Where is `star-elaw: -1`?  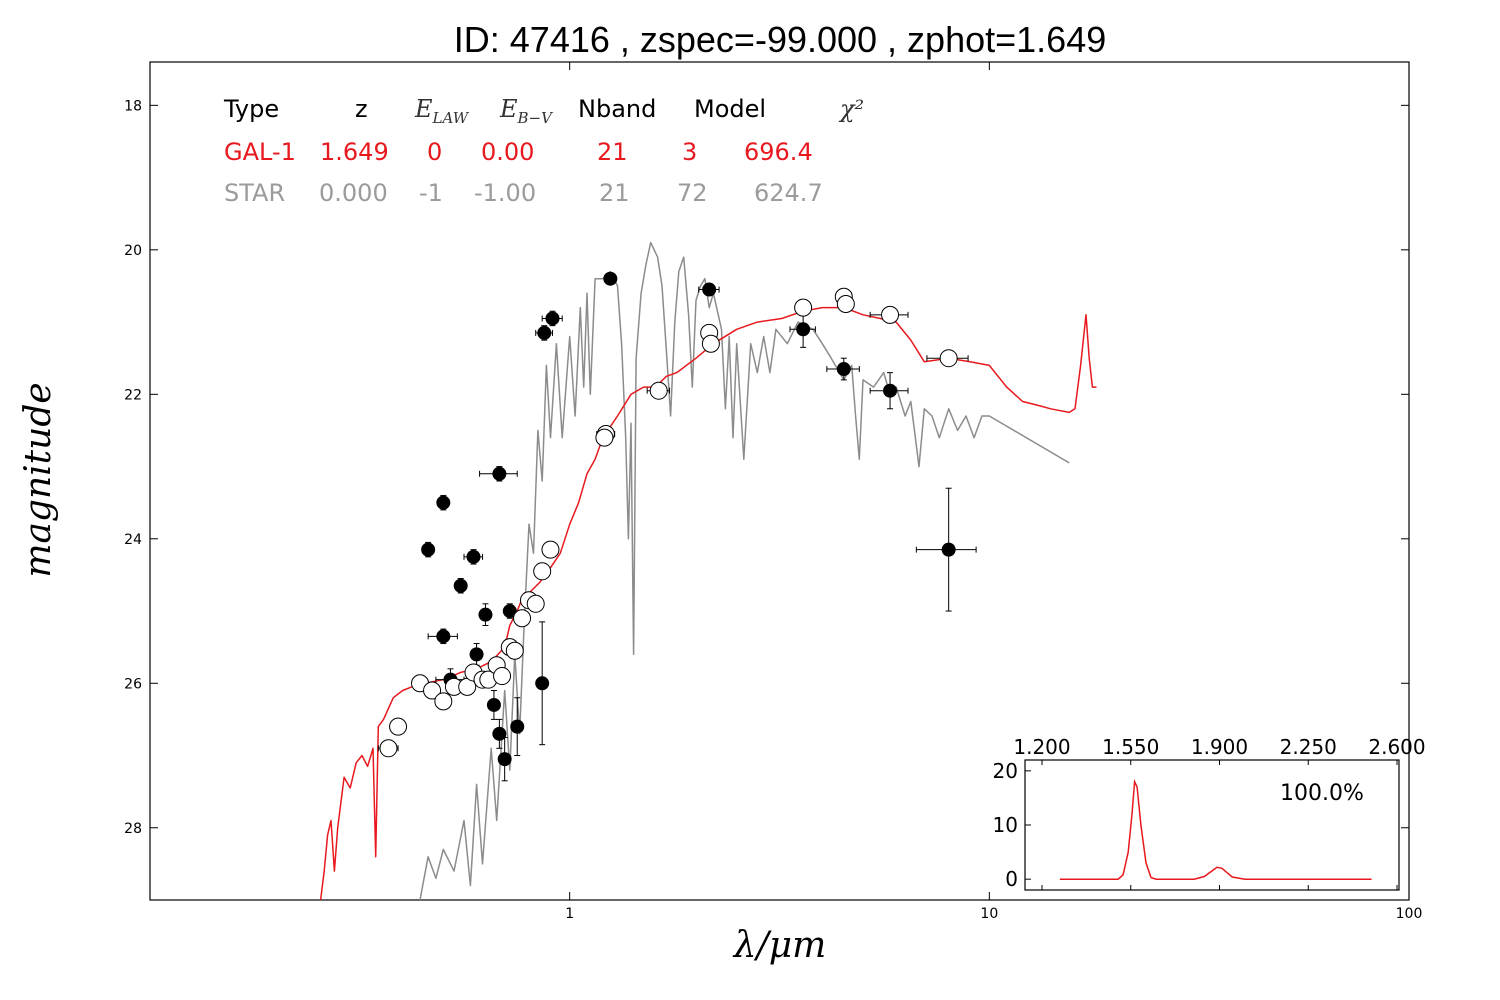 star-elaw: -1 is located at coordinates (431, 193).